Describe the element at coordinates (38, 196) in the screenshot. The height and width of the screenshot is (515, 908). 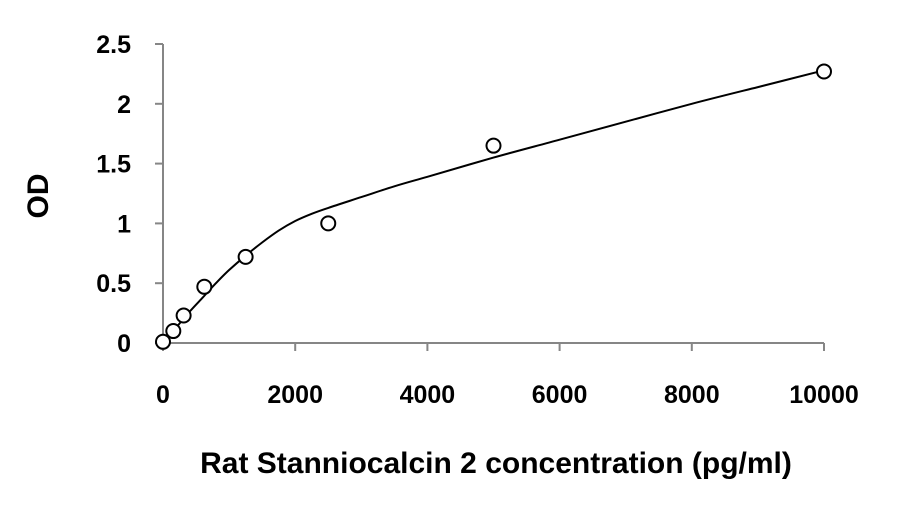
I see `y-axis-title: OD` at that location.